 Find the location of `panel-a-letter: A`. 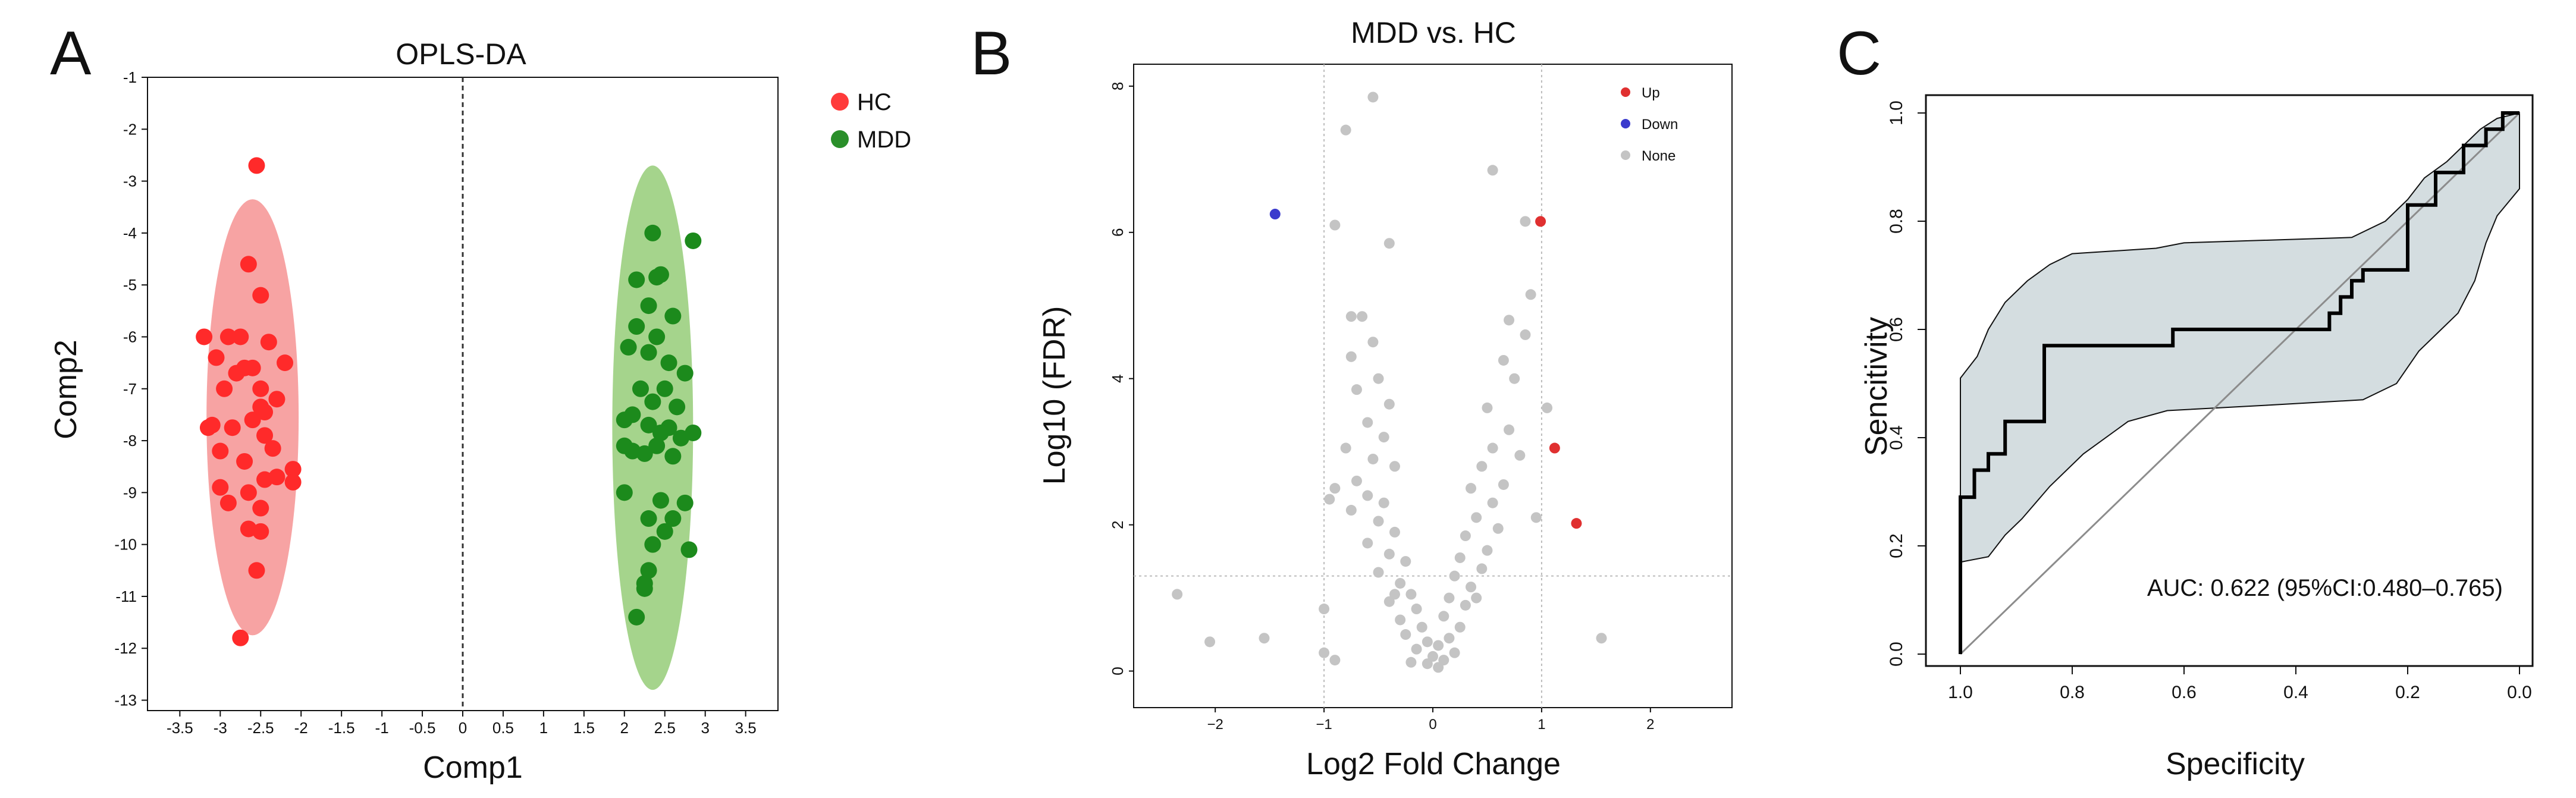

panel-a-letter: A is located at coordinates (71, 53).